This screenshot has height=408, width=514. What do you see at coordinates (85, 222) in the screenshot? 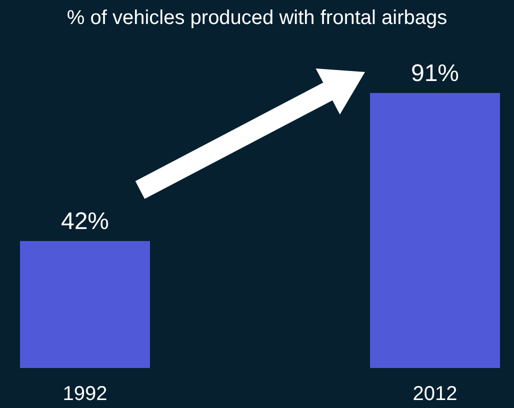
I see `data-label: 42%` at bounding box center [85, 222].